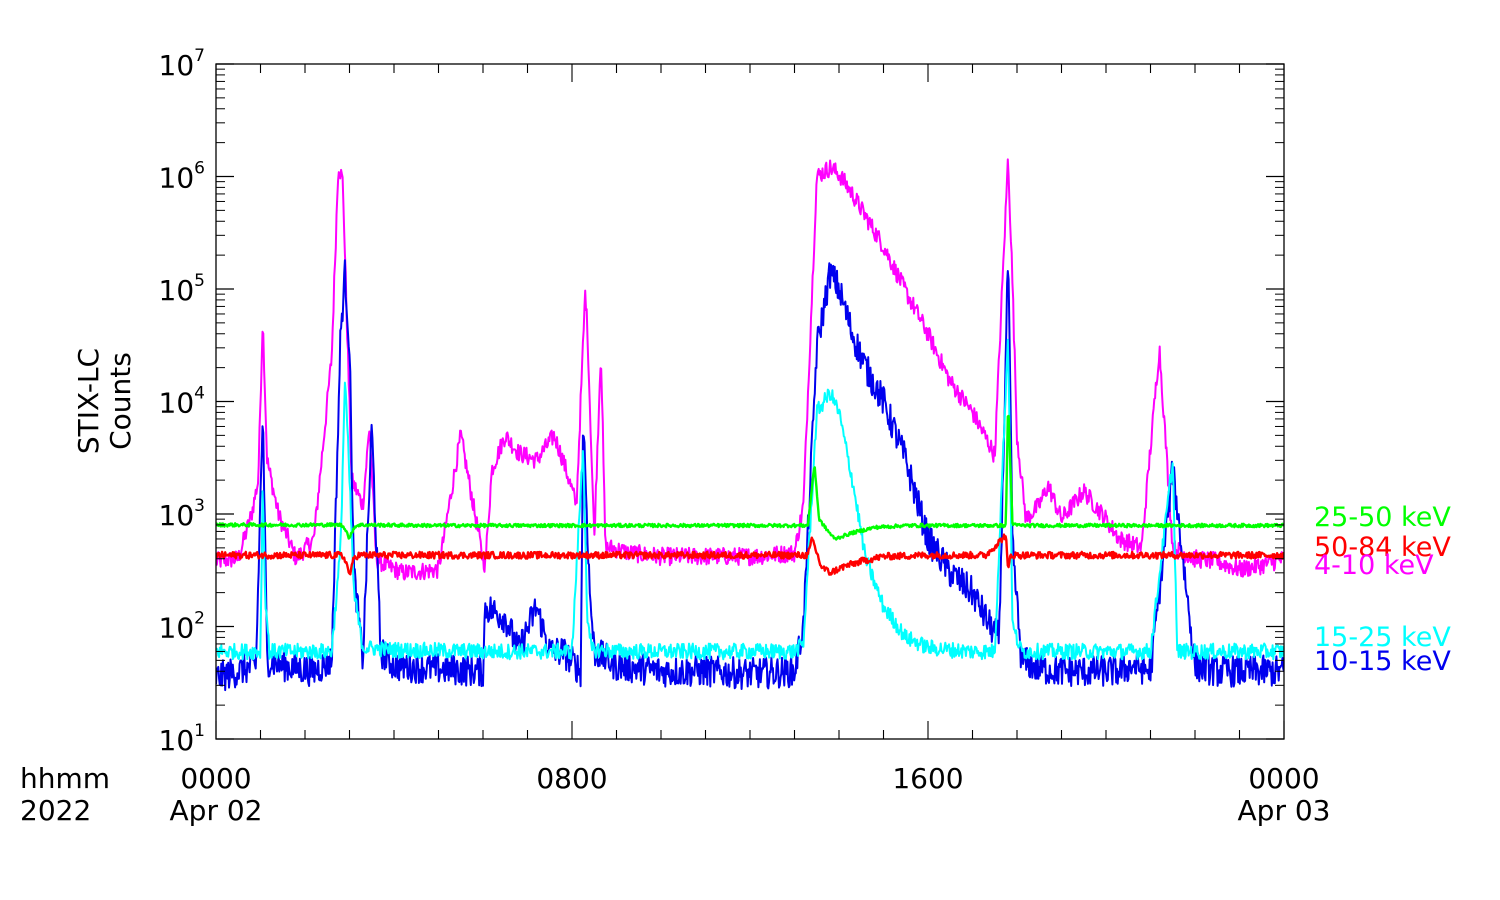  Describe the element at coordinates (750, 554) in the screenshot. I see `series-line-50-84-kev` at that location.